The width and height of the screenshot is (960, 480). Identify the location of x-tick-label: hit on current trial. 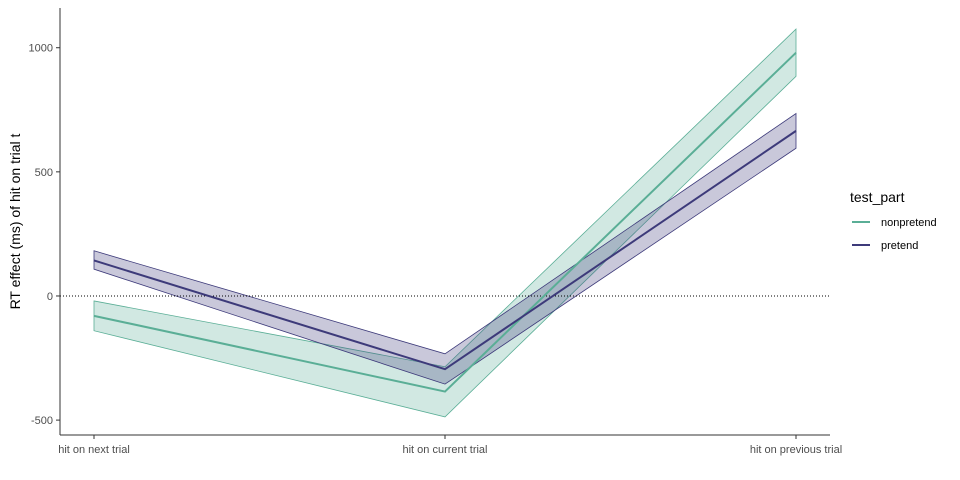
(445, 450).